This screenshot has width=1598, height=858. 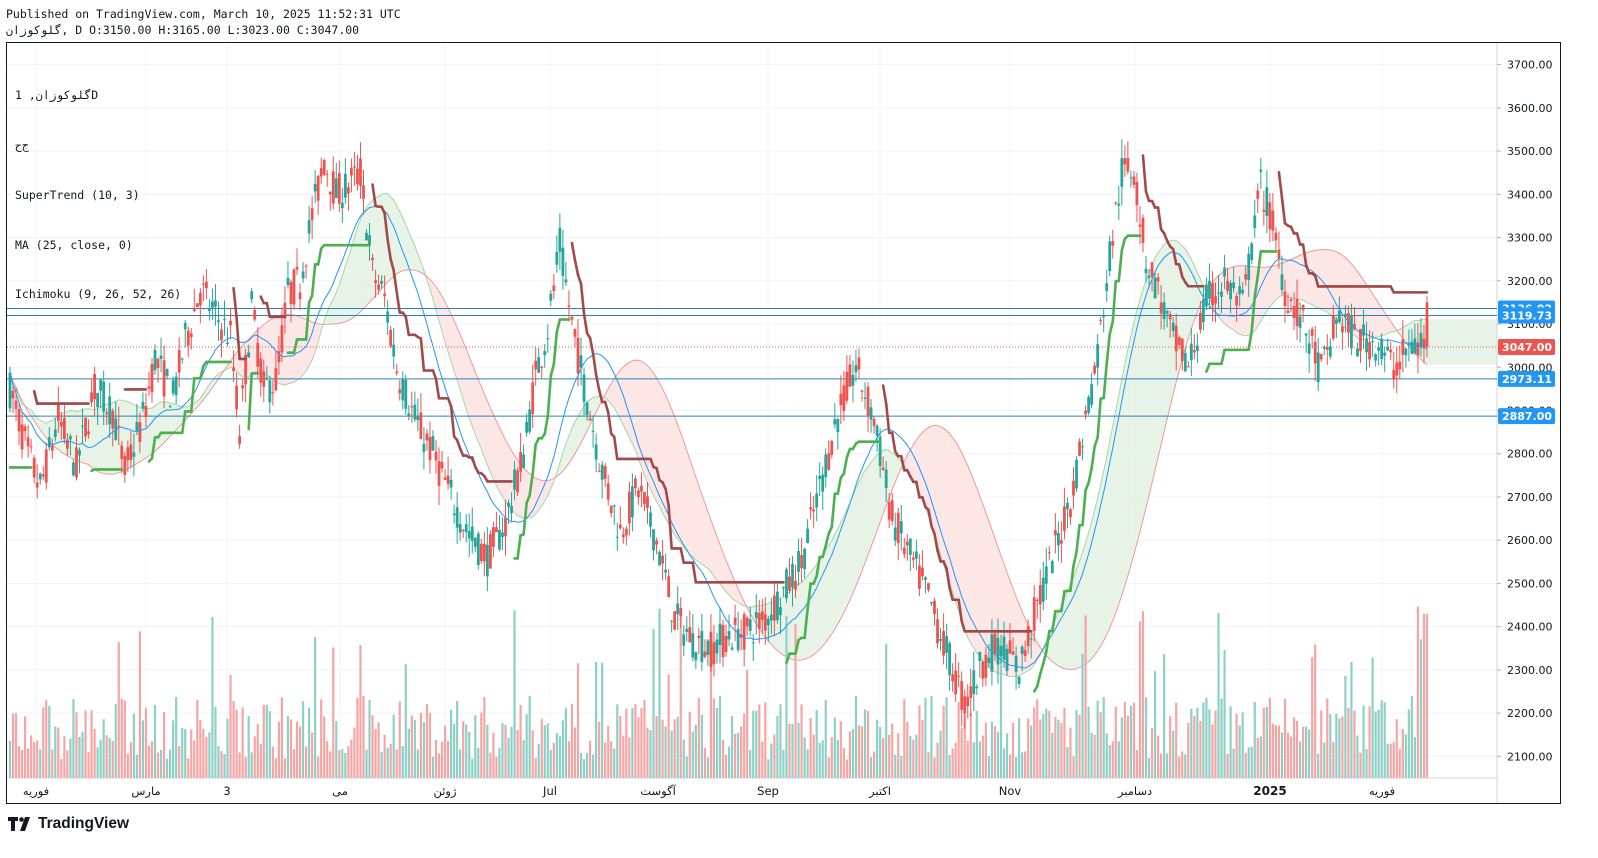 I want to click on y-tick-label: 2400.00, so click(x=1530, y=627).